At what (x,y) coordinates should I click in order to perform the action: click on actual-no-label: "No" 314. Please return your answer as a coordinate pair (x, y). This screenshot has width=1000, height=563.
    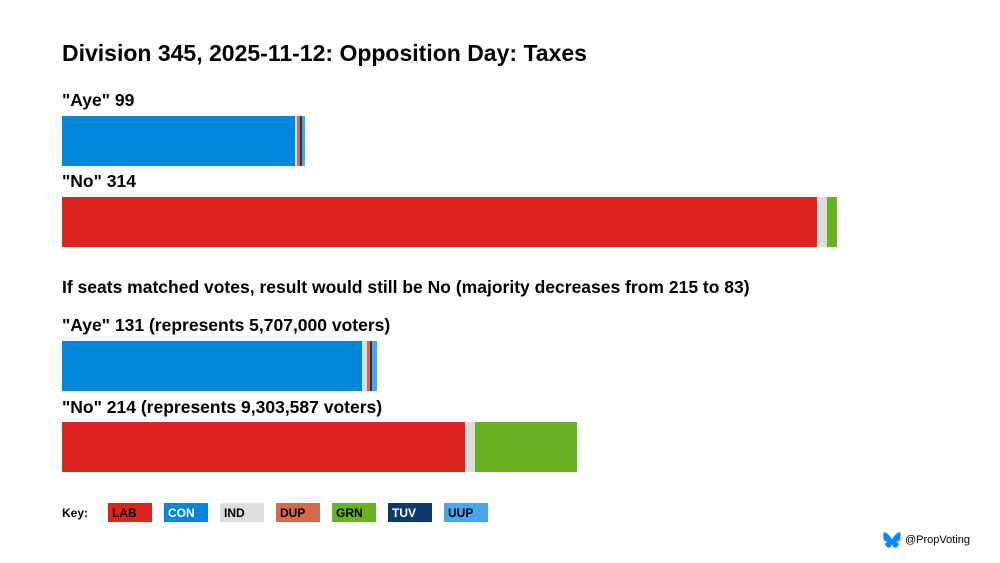
    Looking at the image, I should click on (99, 181).